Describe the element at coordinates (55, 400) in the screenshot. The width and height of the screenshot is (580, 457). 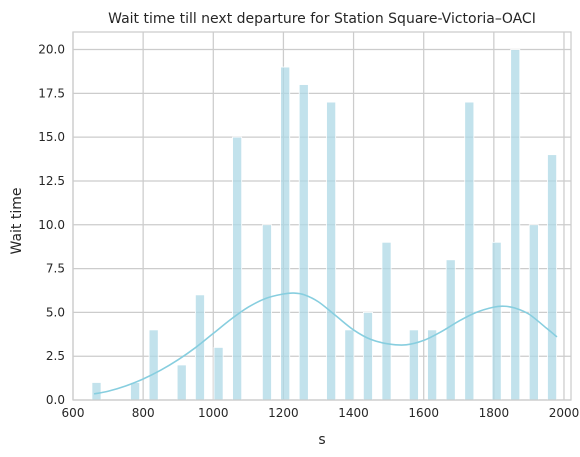
I see `y-tick-label: 0.0` at that location.